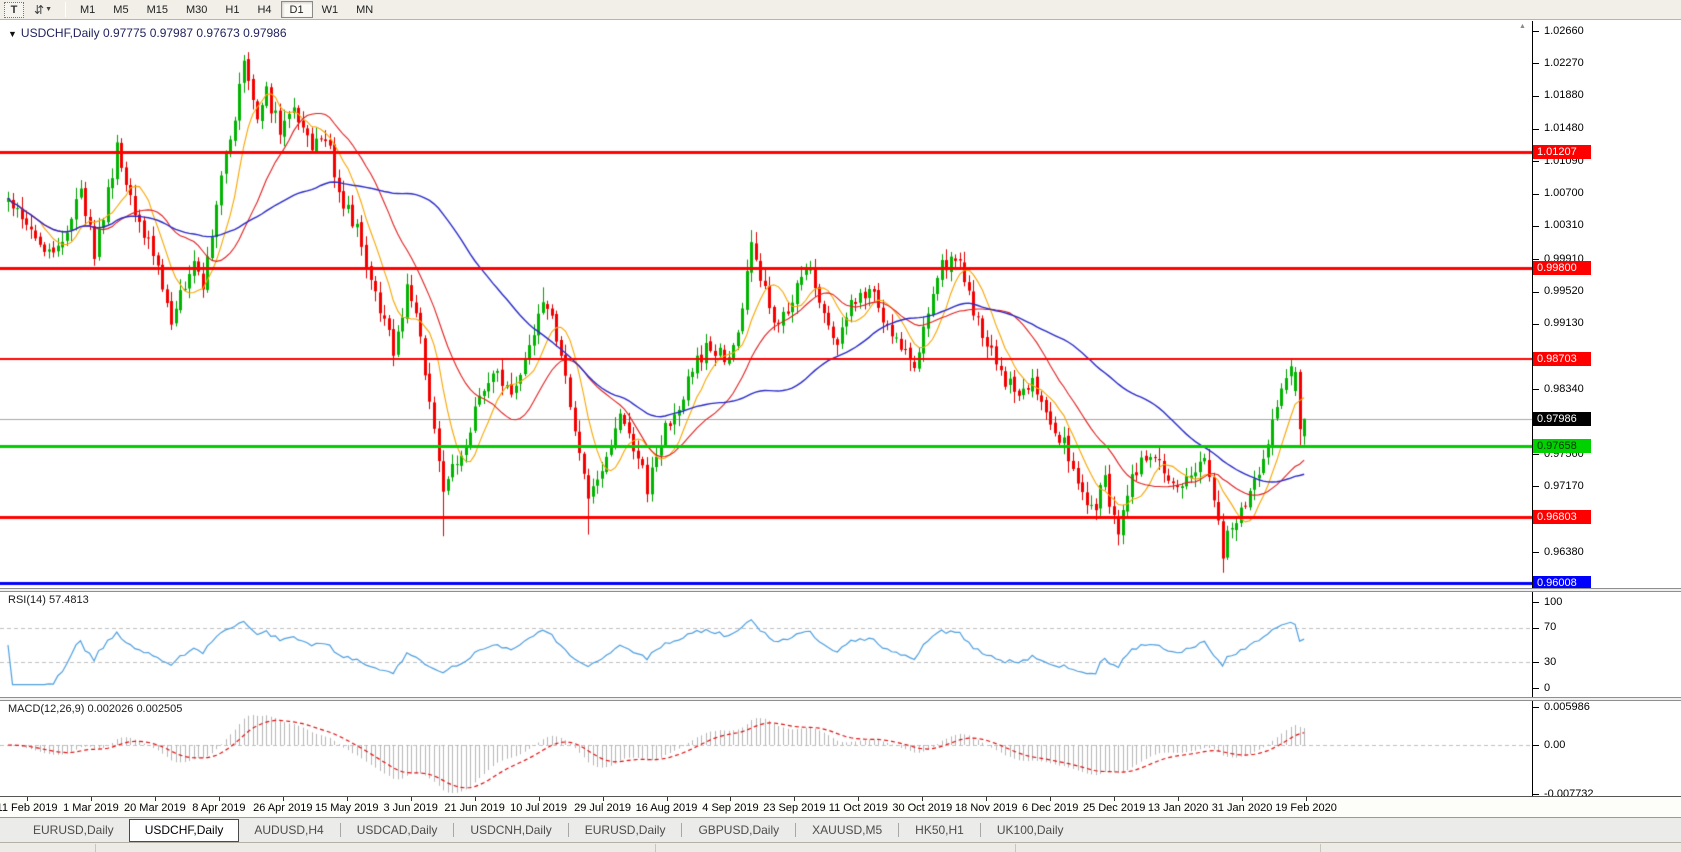  Describe the element at coordinates (365, 9) in the screenshot. I see `timeframe-button-mn: MN` at that location.